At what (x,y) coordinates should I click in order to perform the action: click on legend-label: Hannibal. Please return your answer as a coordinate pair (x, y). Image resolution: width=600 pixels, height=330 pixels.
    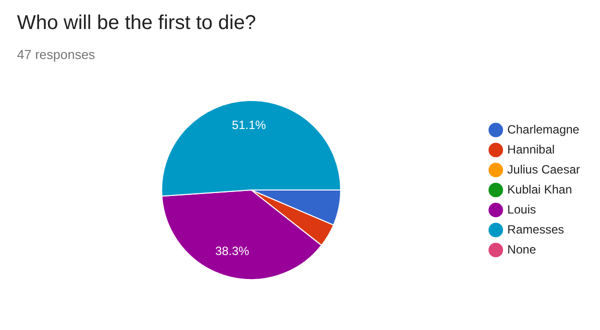
    Looking at the image, I should click on (531, 149).